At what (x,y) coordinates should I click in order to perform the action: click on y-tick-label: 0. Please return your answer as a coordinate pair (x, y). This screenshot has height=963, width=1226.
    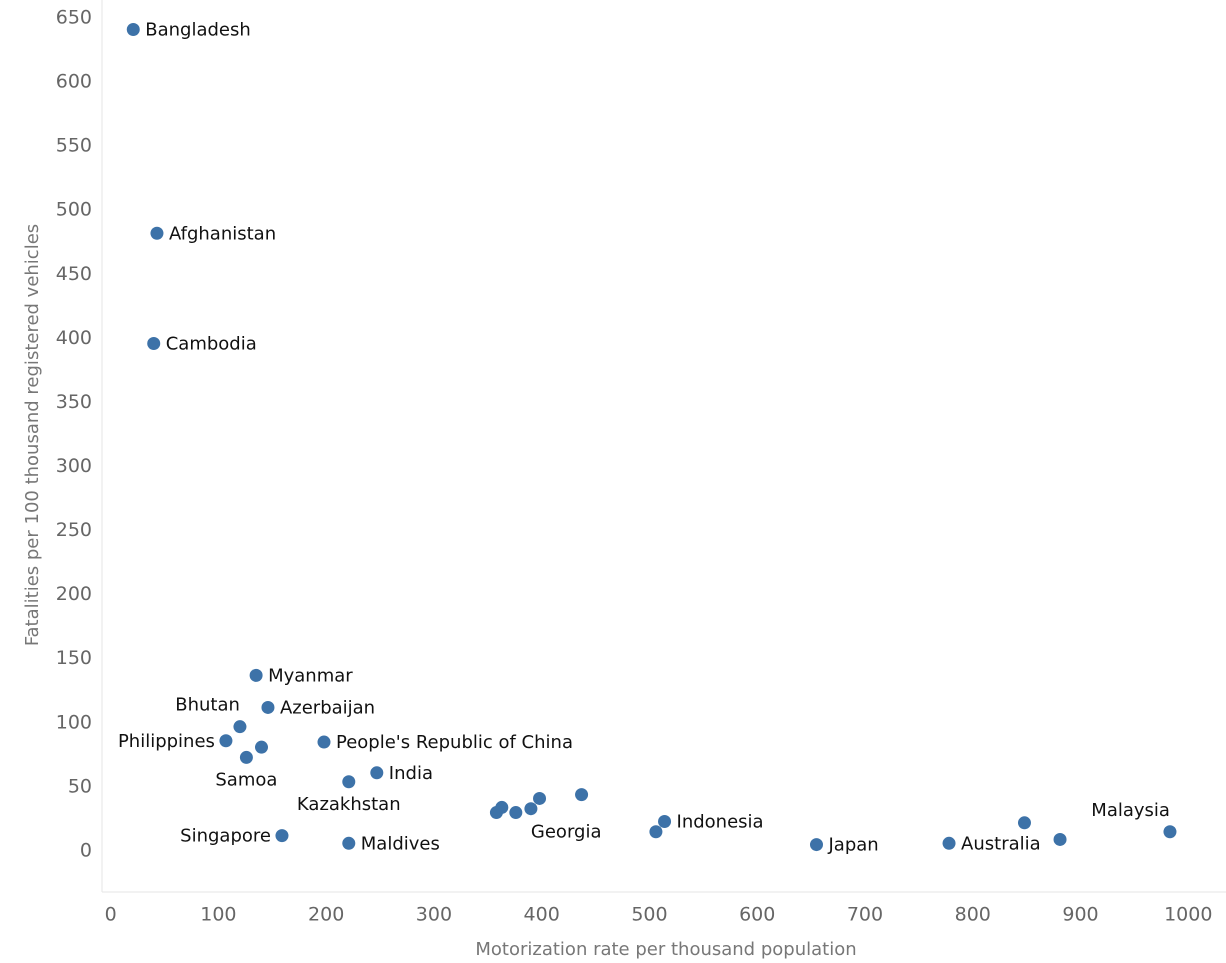
    Looking at the image, I should click on (86, 850).